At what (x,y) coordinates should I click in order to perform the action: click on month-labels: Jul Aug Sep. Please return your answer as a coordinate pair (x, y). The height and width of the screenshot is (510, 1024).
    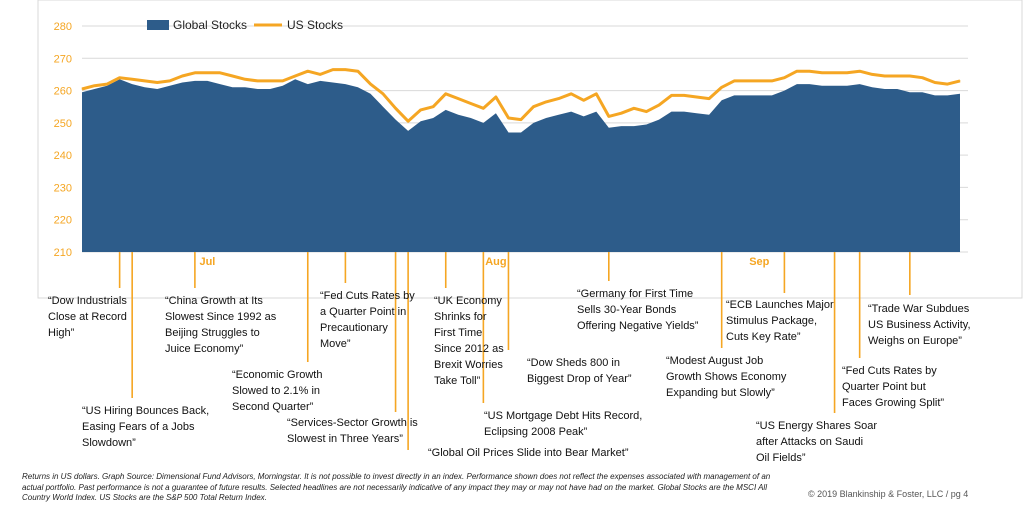
    Looking at the image, I should click on (484, 262).